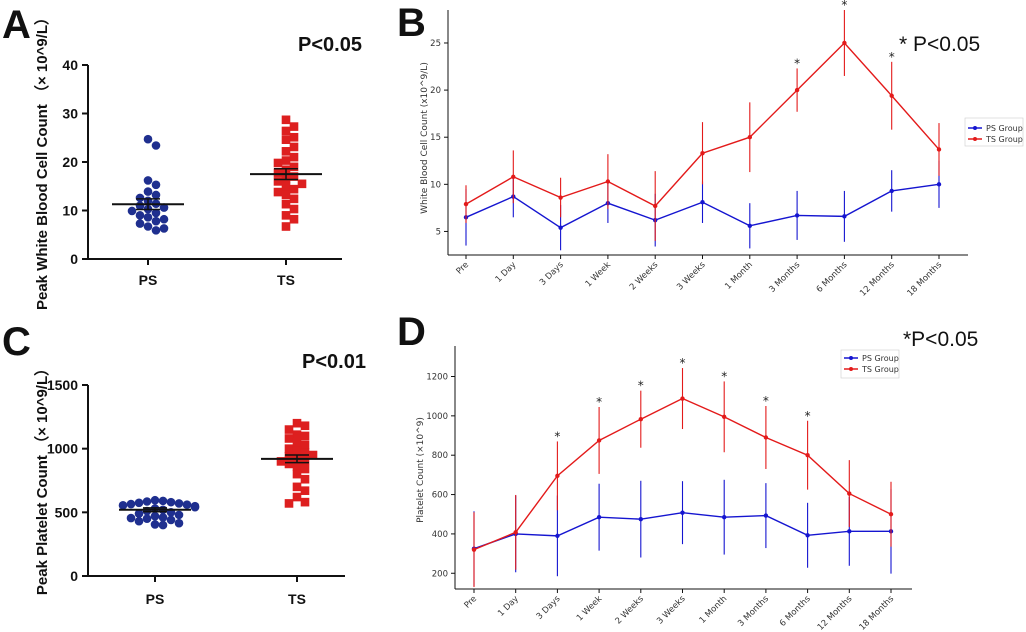  Describe the element at coordinates (330, 45) in the screenshot. I see `panel-a-annotation: P<0.05` at that location.